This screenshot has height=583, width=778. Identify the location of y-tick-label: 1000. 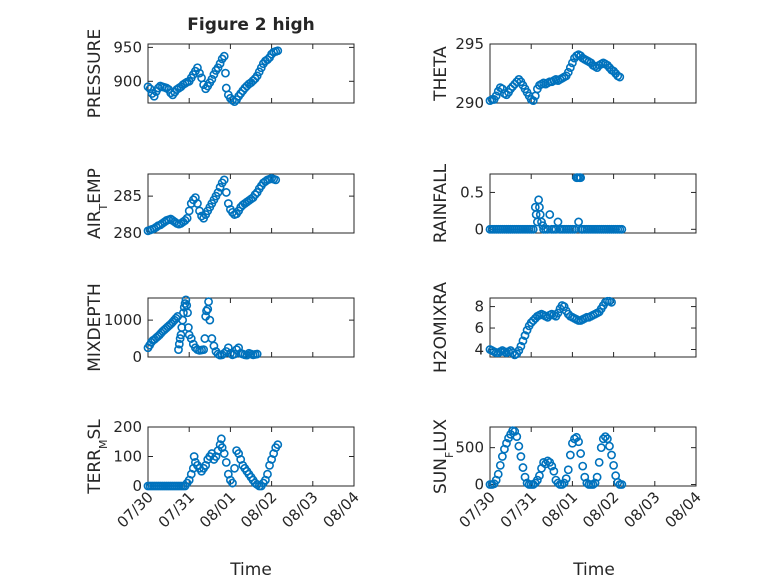
(123, 320).